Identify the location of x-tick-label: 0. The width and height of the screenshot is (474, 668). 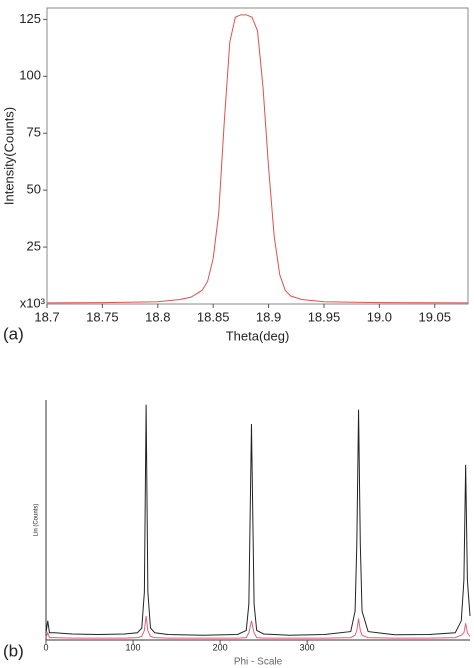
(45, 647).